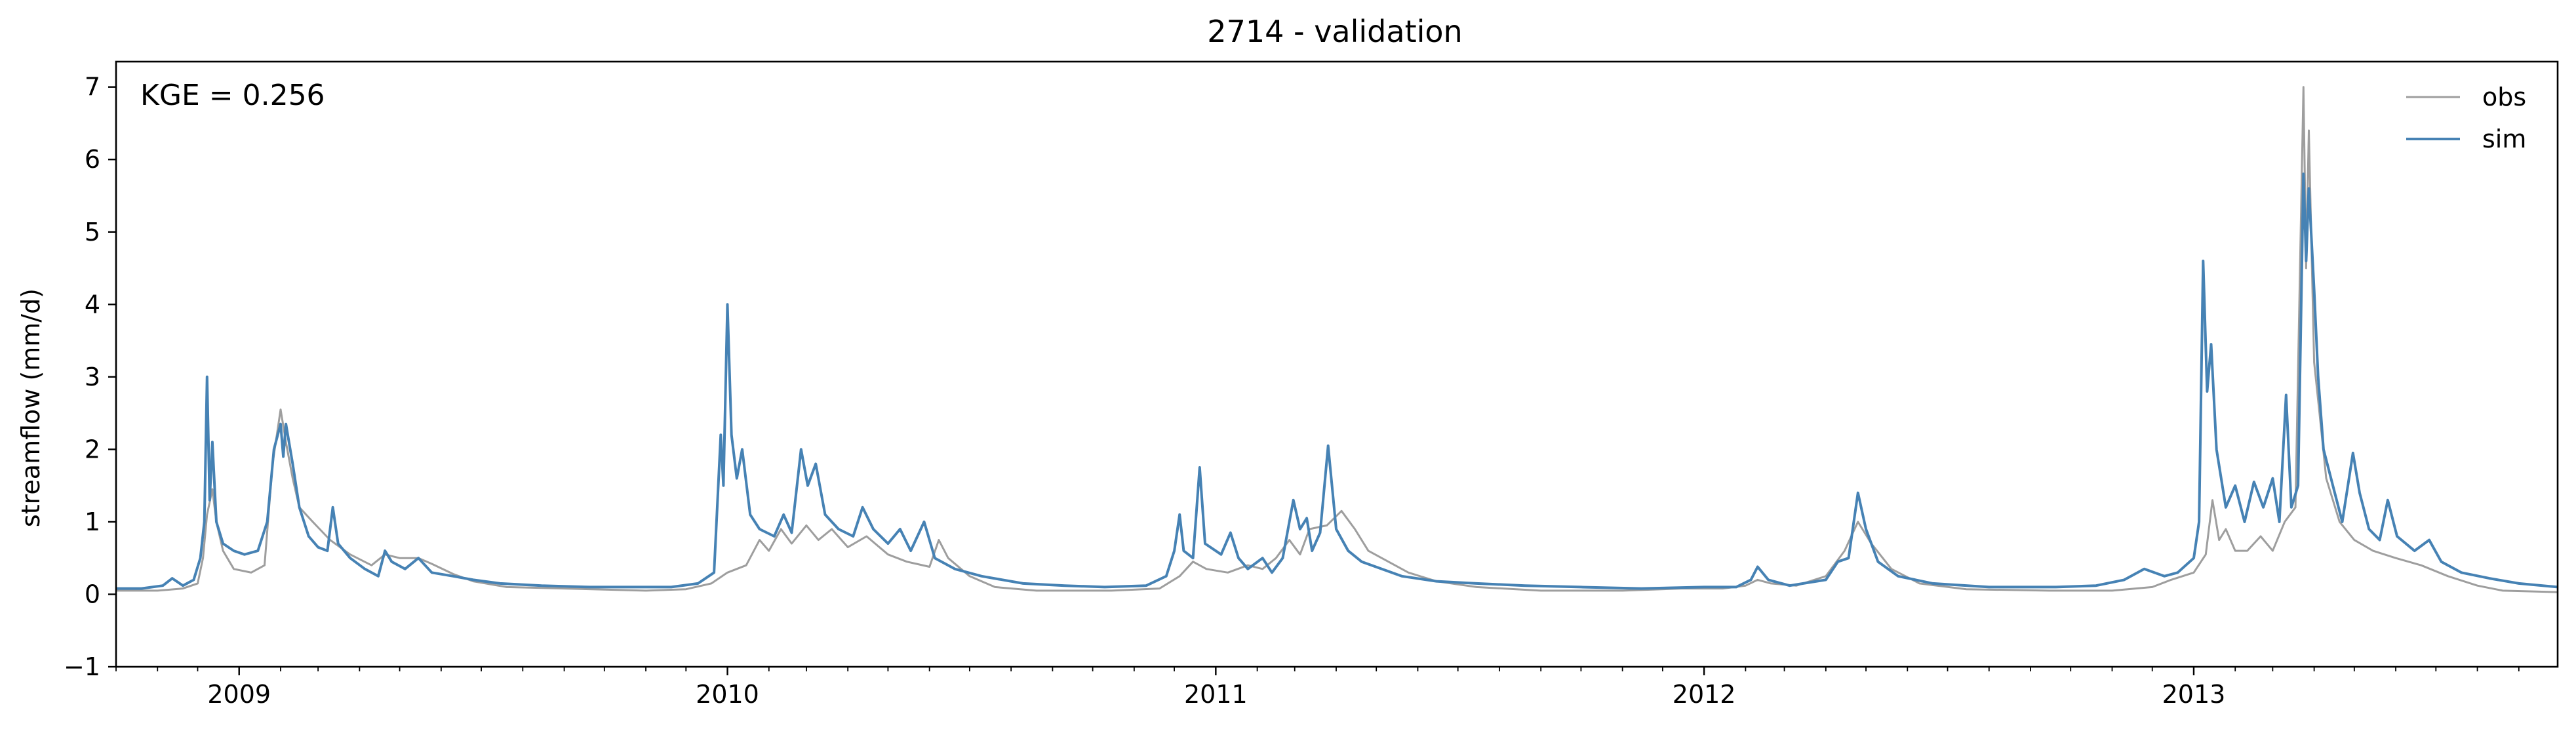 This screenshot has height=733, width=2576. What do you see at coordinates (92, 449) in the screenshot?
I see `y-tick-label: 2` at bounding box center [92, 449].